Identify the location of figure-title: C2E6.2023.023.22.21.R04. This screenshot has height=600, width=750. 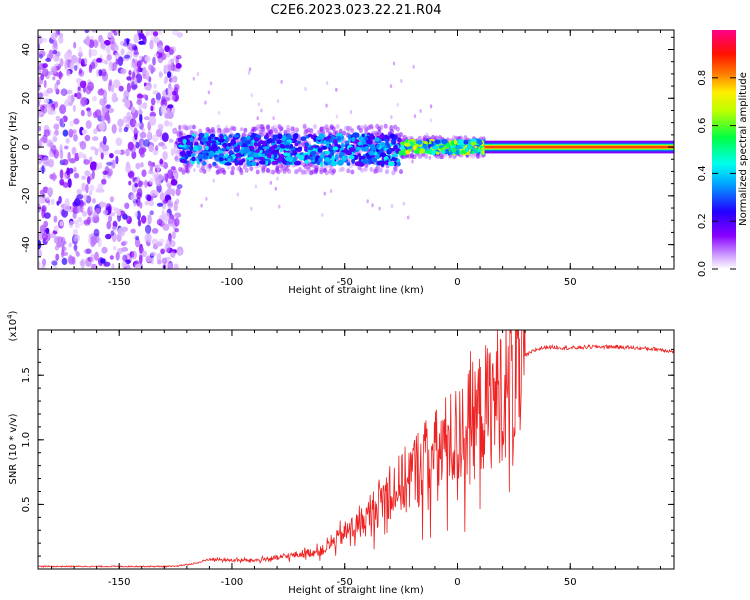
(355, 10).